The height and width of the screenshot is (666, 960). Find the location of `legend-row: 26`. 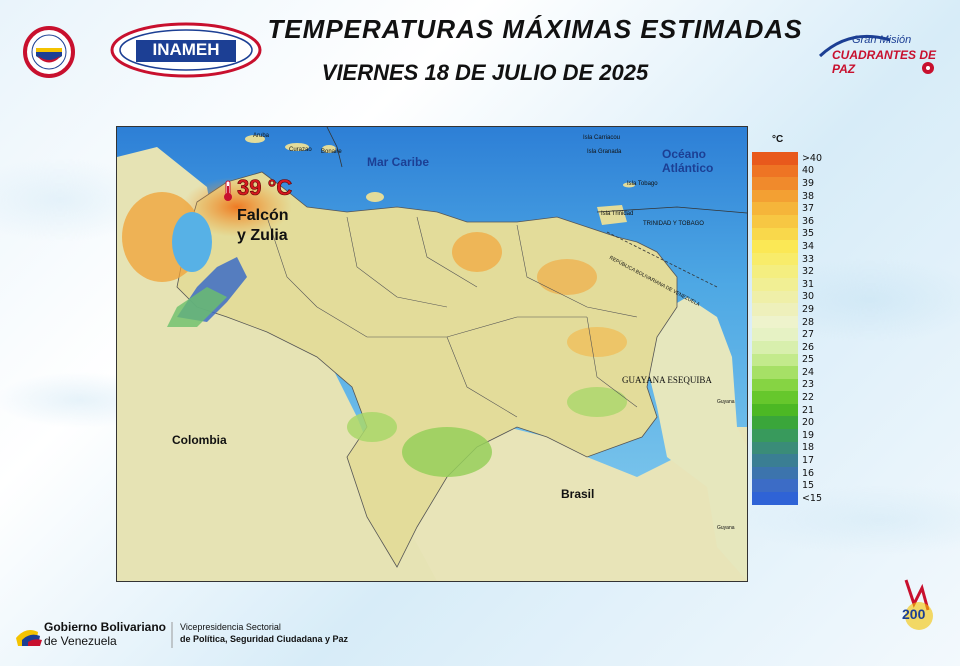

legend-row: 26 is located at coordinates (787, 347).